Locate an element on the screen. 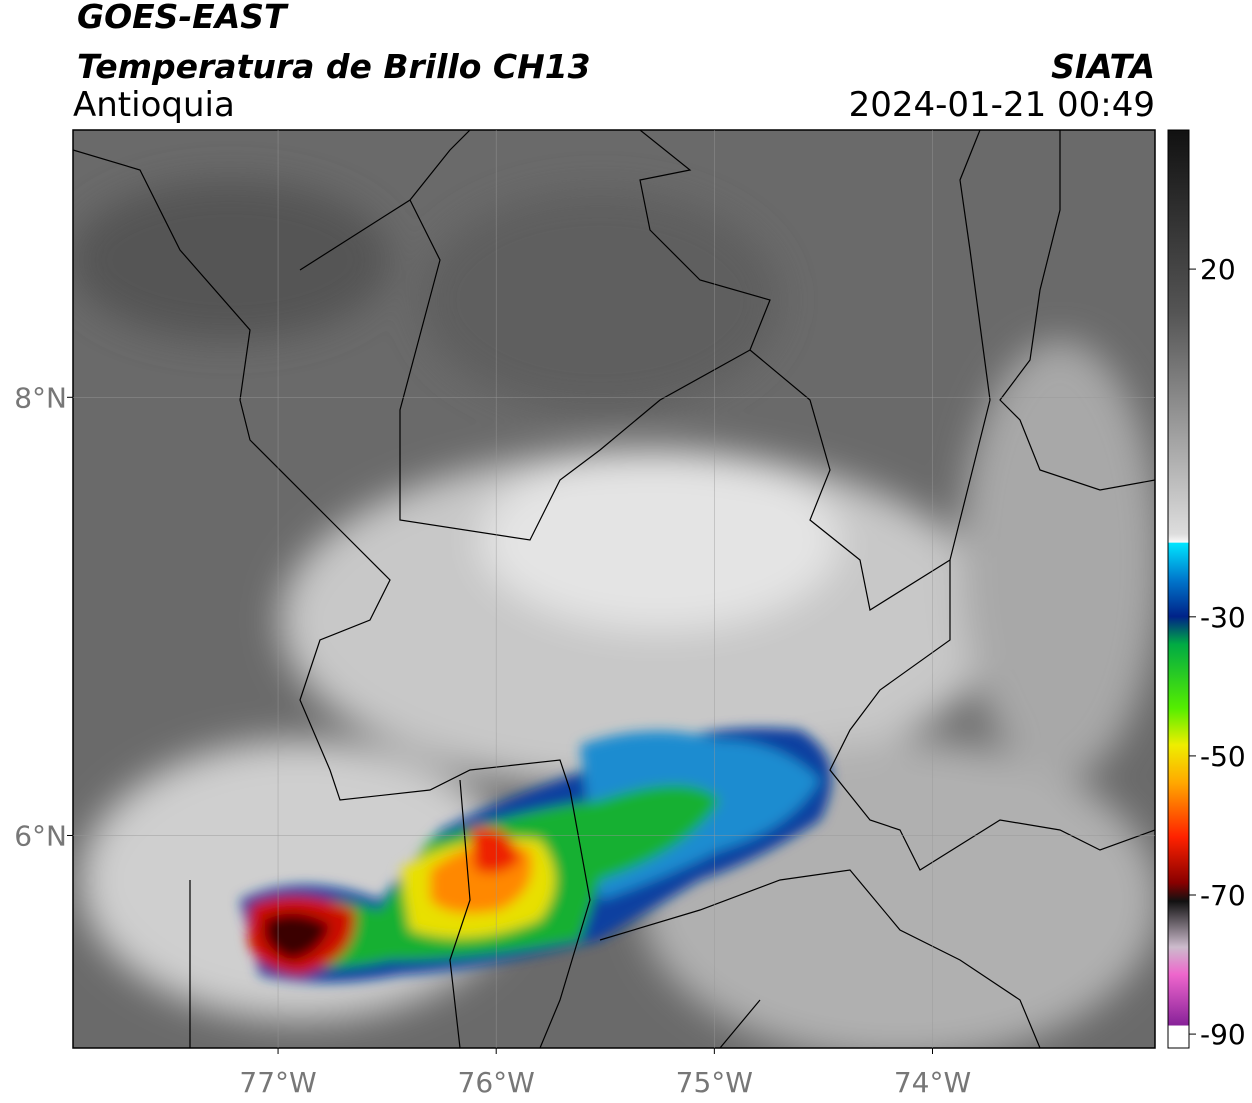 The height and width of the screenshot is (1103, 1252). colorbar-tick-label: 20 is located at coordinates (1218, 269).